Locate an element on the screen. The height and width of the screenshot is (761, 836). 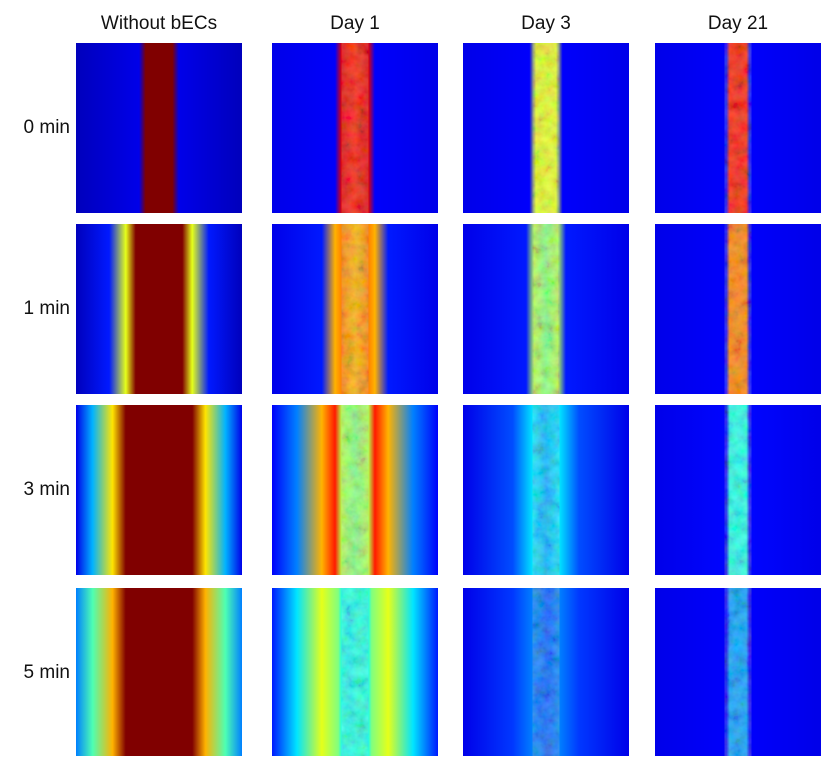
column-header: Day 1 is located at coordinates (355, 23).